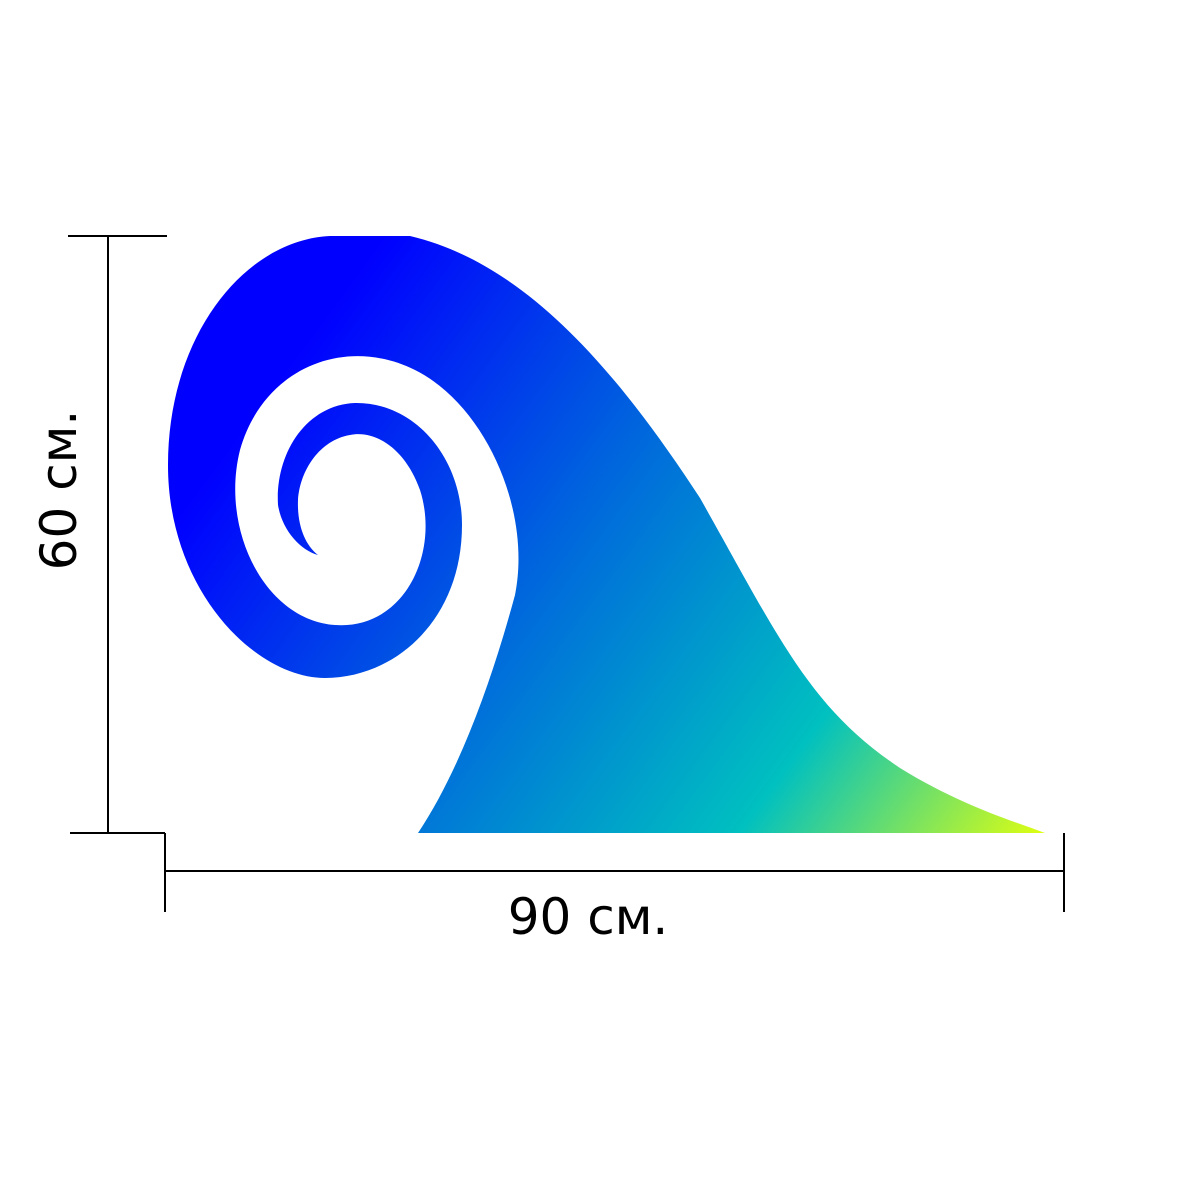 The height and width of the screenshot is (1200, 1200). I want to click on height-dimension-label: 60 см., so click(59, 490).